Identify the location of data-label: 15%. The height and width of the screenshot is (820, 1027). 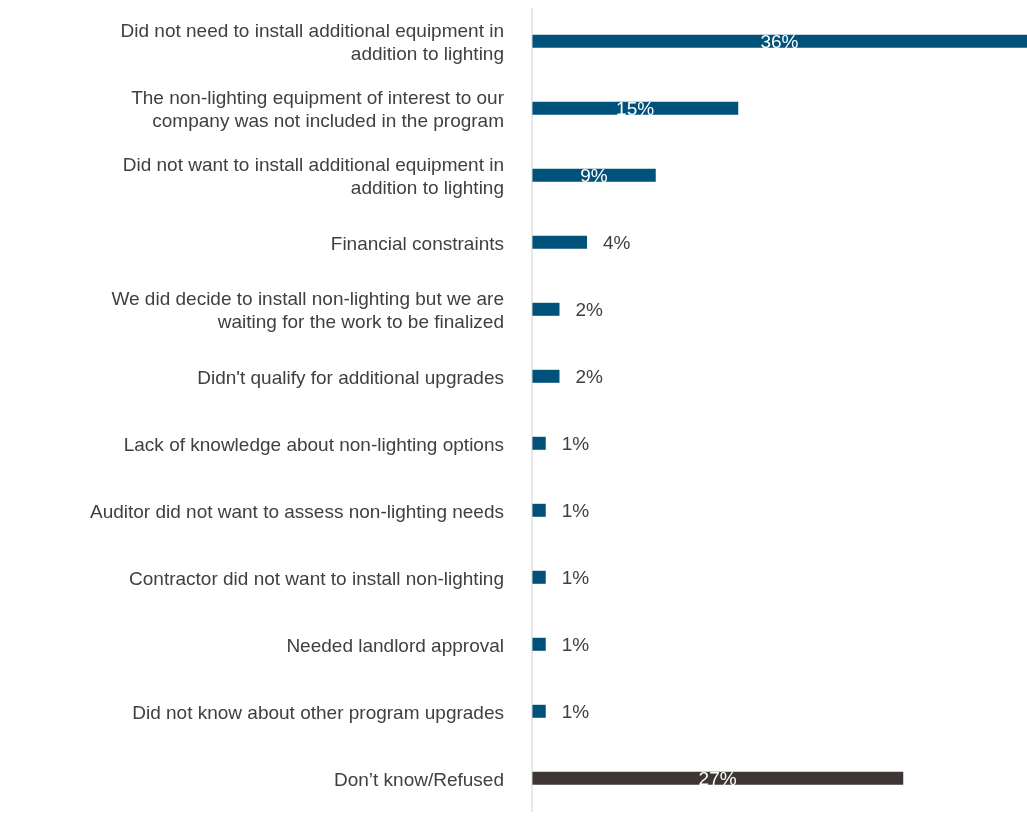
(635, 108).